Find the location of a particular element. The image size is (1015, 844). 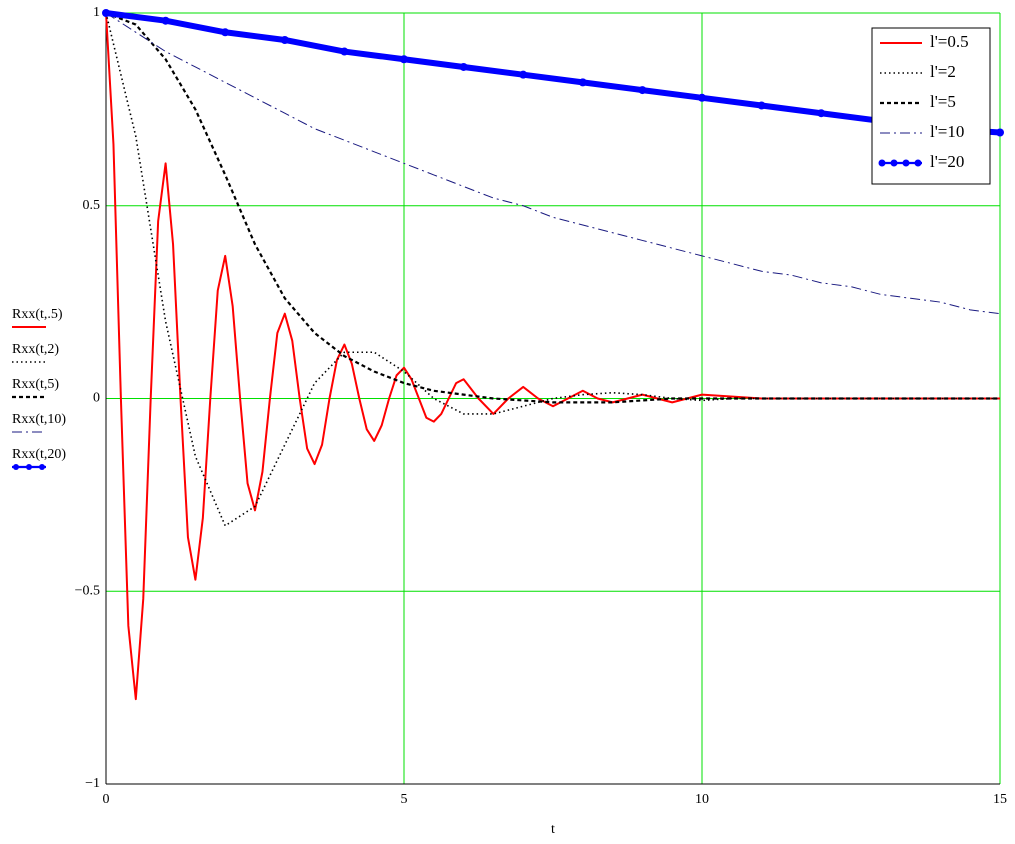

x-axis-title: t is located at coordinates (553, 829).